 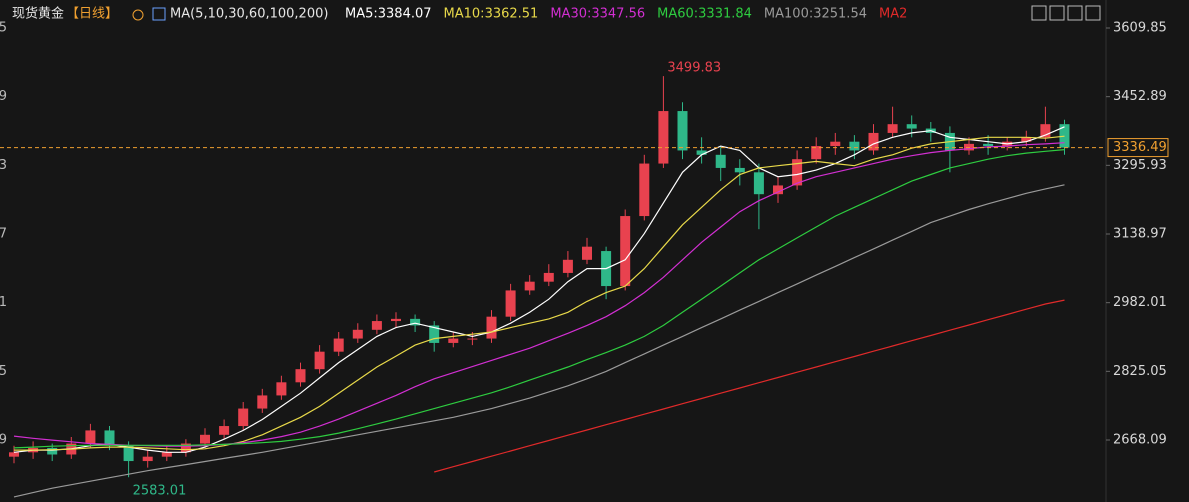 I want to click on y-tick-label: 2668.09, so click(x=1140, y=440).